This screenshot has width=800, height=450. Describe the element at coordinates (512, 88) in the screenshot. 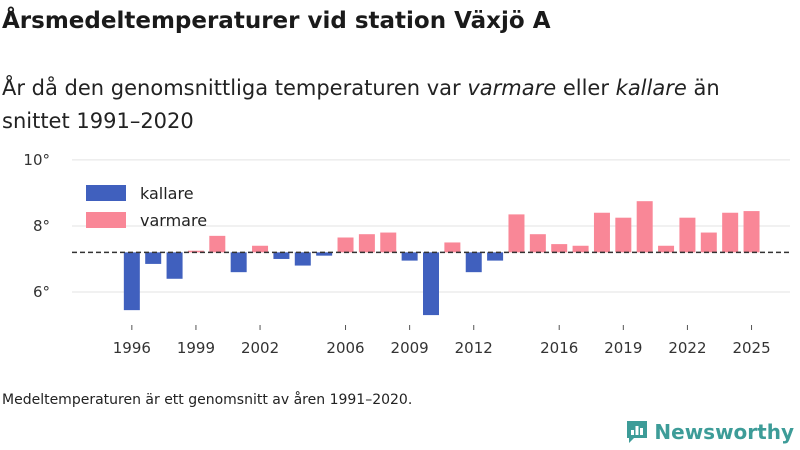

I see `subtitle-warmer: varmare` at that location.